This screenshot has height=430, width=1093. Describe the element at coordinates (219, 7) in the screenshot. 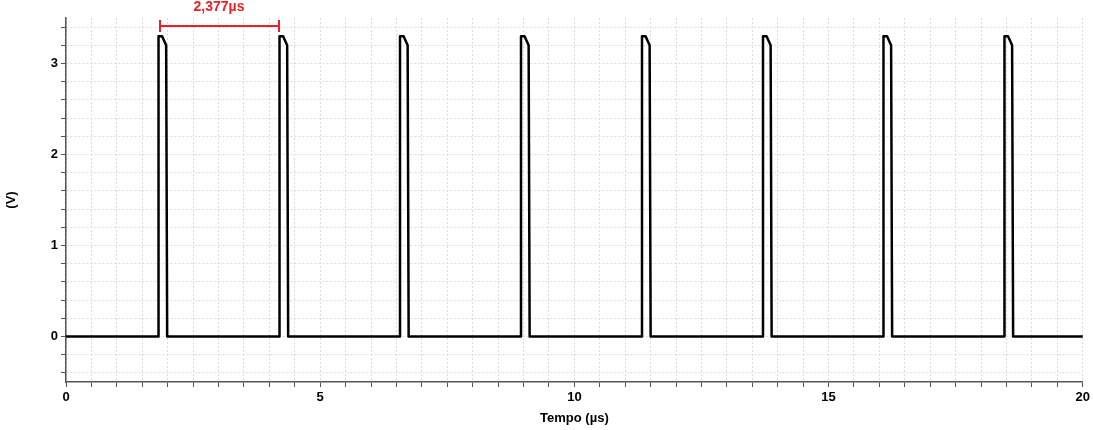

I see `text: 2,377µs` at that location.